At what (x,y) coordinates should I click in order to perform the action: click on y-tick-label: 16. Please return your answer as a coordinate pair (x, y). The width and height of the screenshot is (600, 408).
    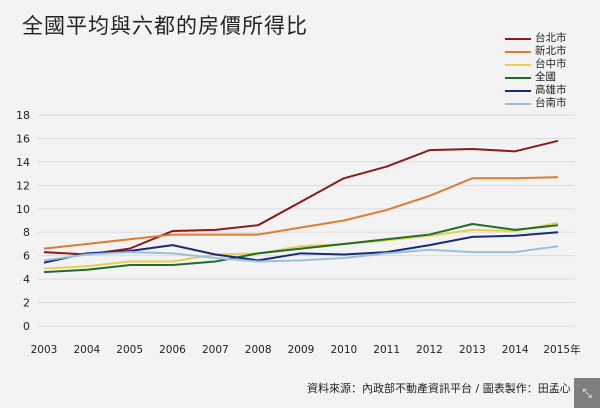
    Looking at the image, I should click on (23, 138).